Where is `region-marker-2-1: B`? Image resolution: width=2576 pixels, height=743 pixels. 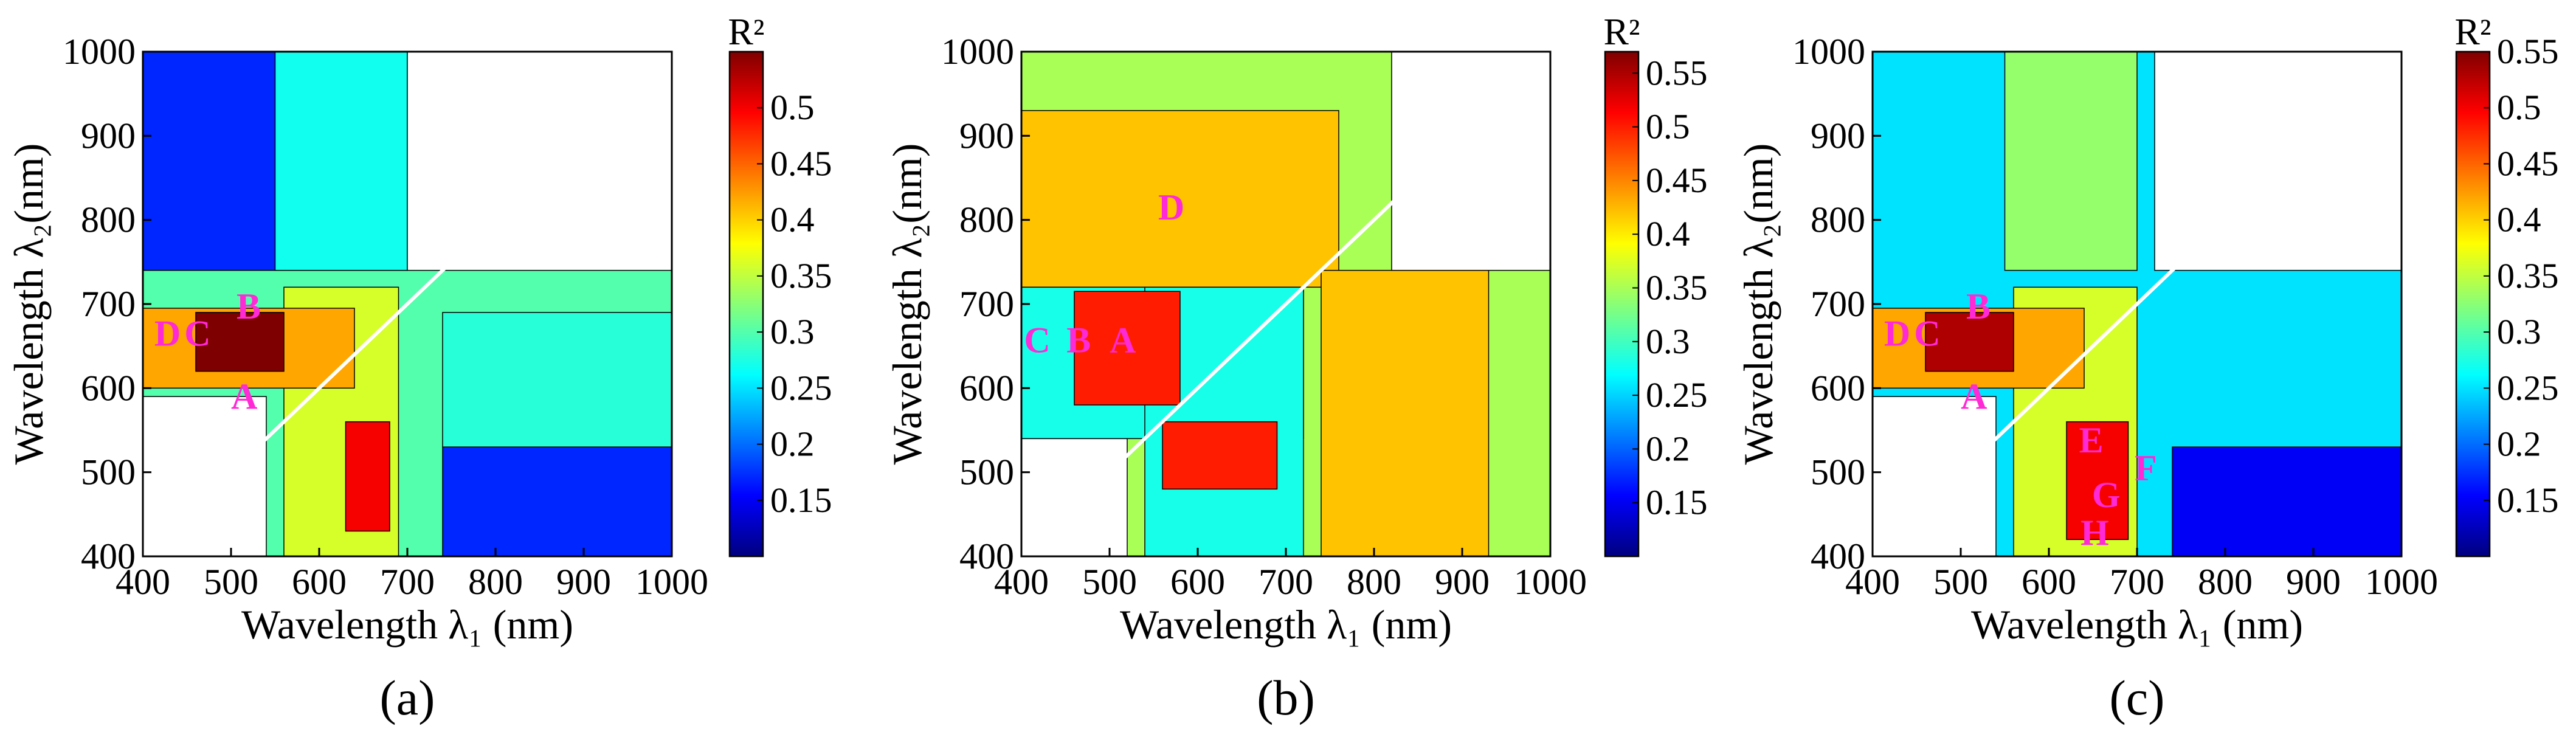
region-marker-2-1: B is located at coordinates (1979, 306).